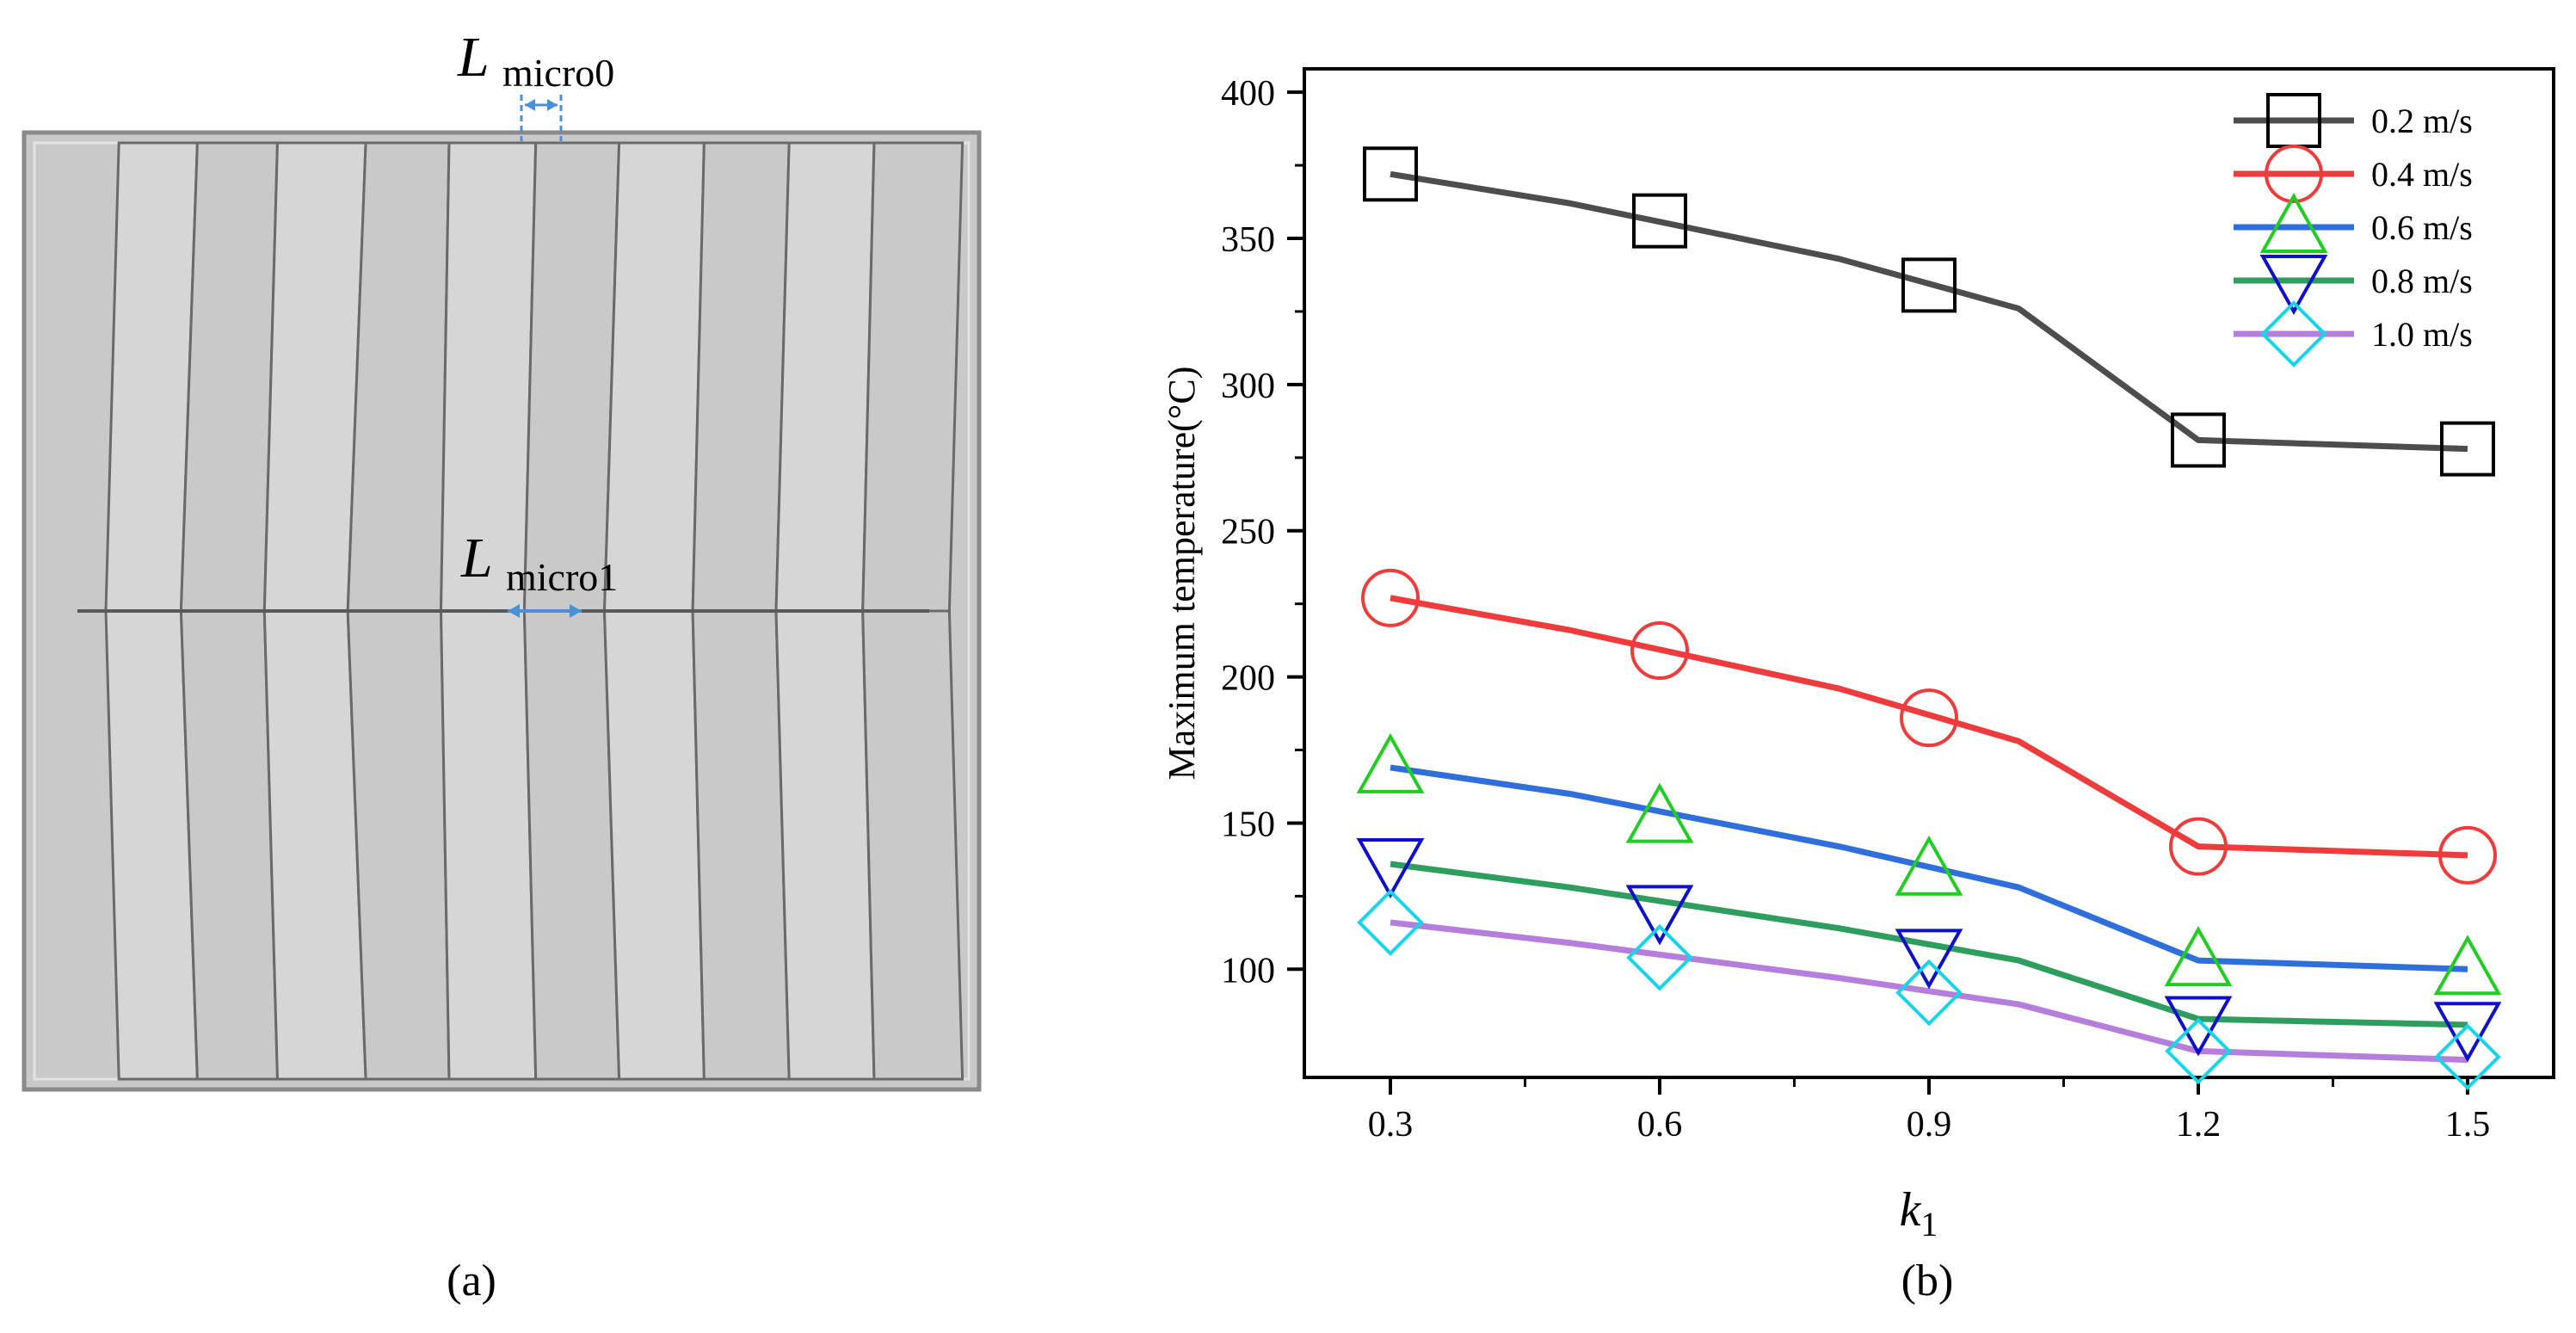 The width and height of the screenshot is (2576, 1333). I want to click on legend-label: 0.8 m/s, so click(2422, 281).